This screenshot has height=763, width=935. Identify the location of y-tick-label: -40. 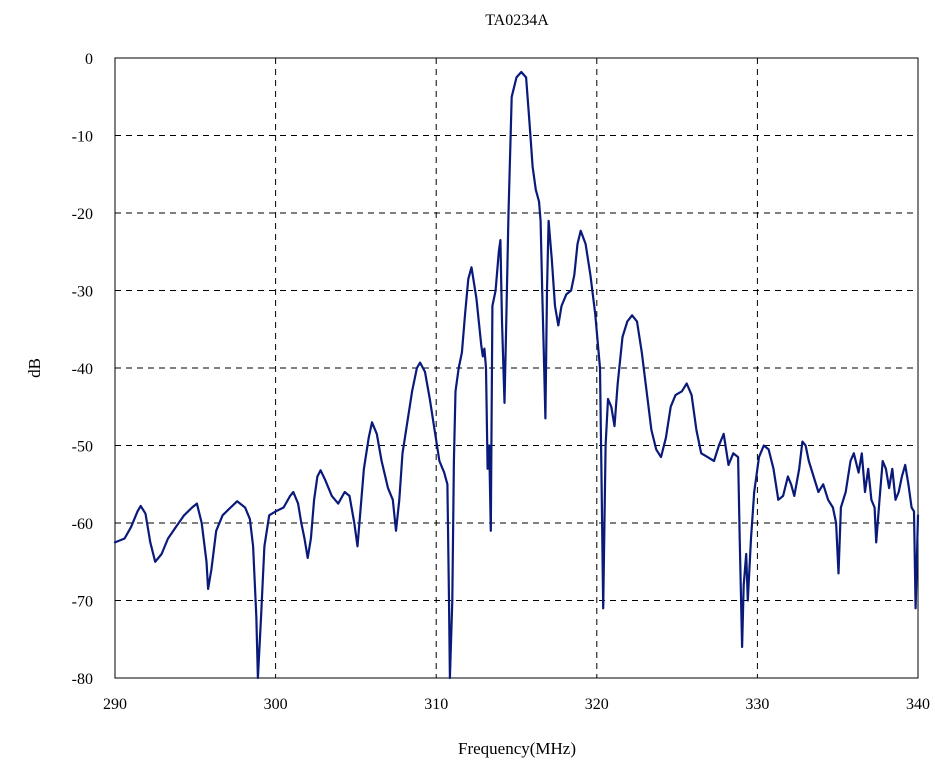
(82, 369).